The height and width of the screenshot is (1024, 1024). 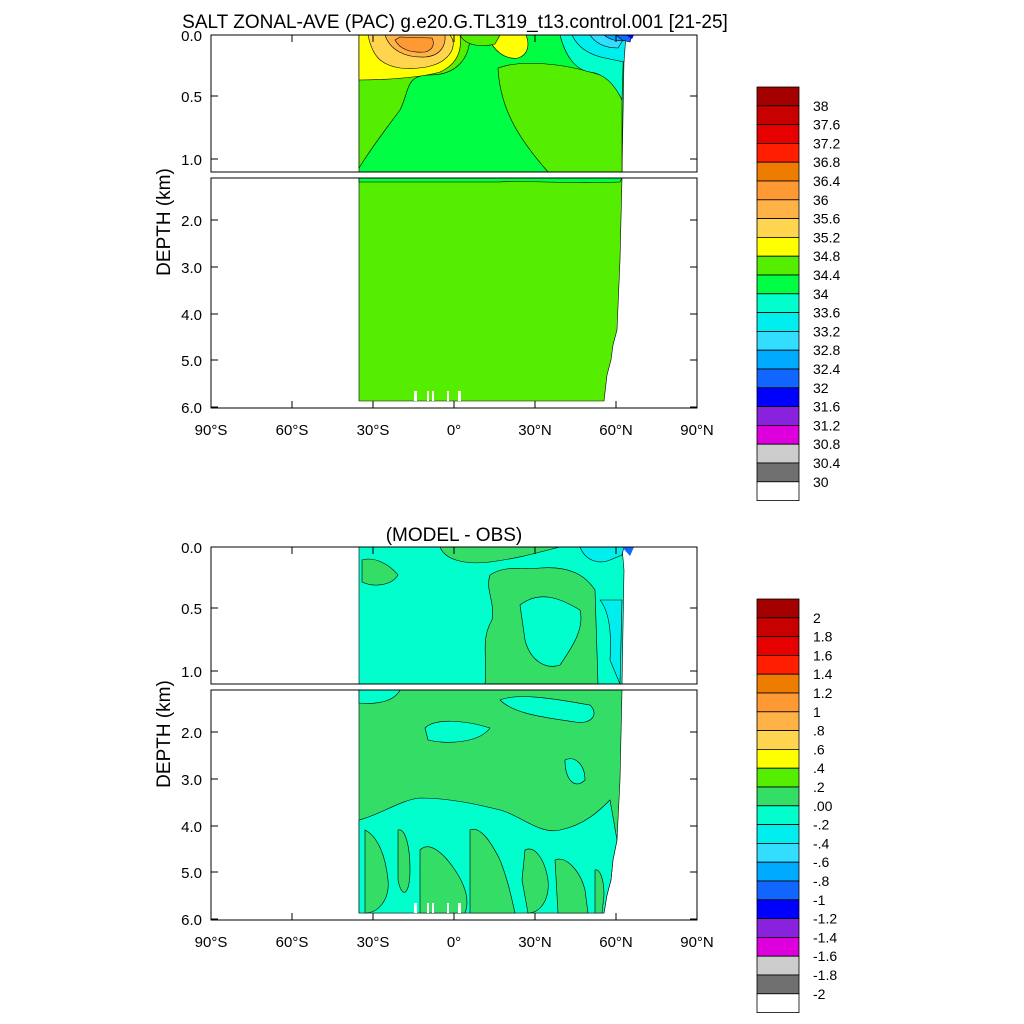 What do you see at coordinates (373, 942) in the screenshot?
I see `x-tick-label: 30°S` at bounding box center [373, 942].